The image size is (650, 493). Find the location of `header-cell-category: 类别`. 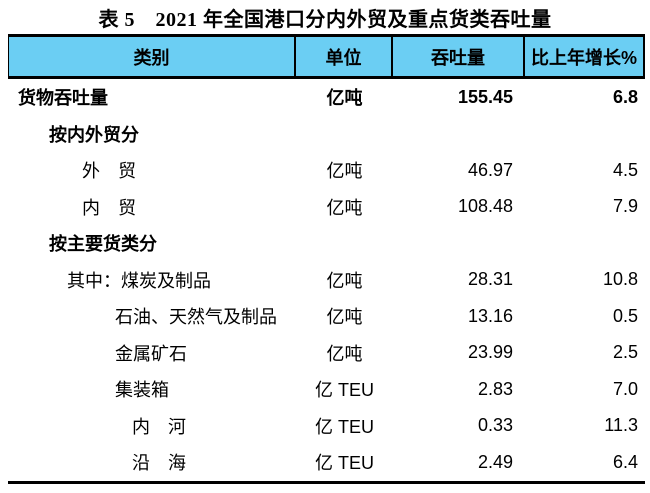

header-cell-category: 类别 is located at coordinates (152, 56).